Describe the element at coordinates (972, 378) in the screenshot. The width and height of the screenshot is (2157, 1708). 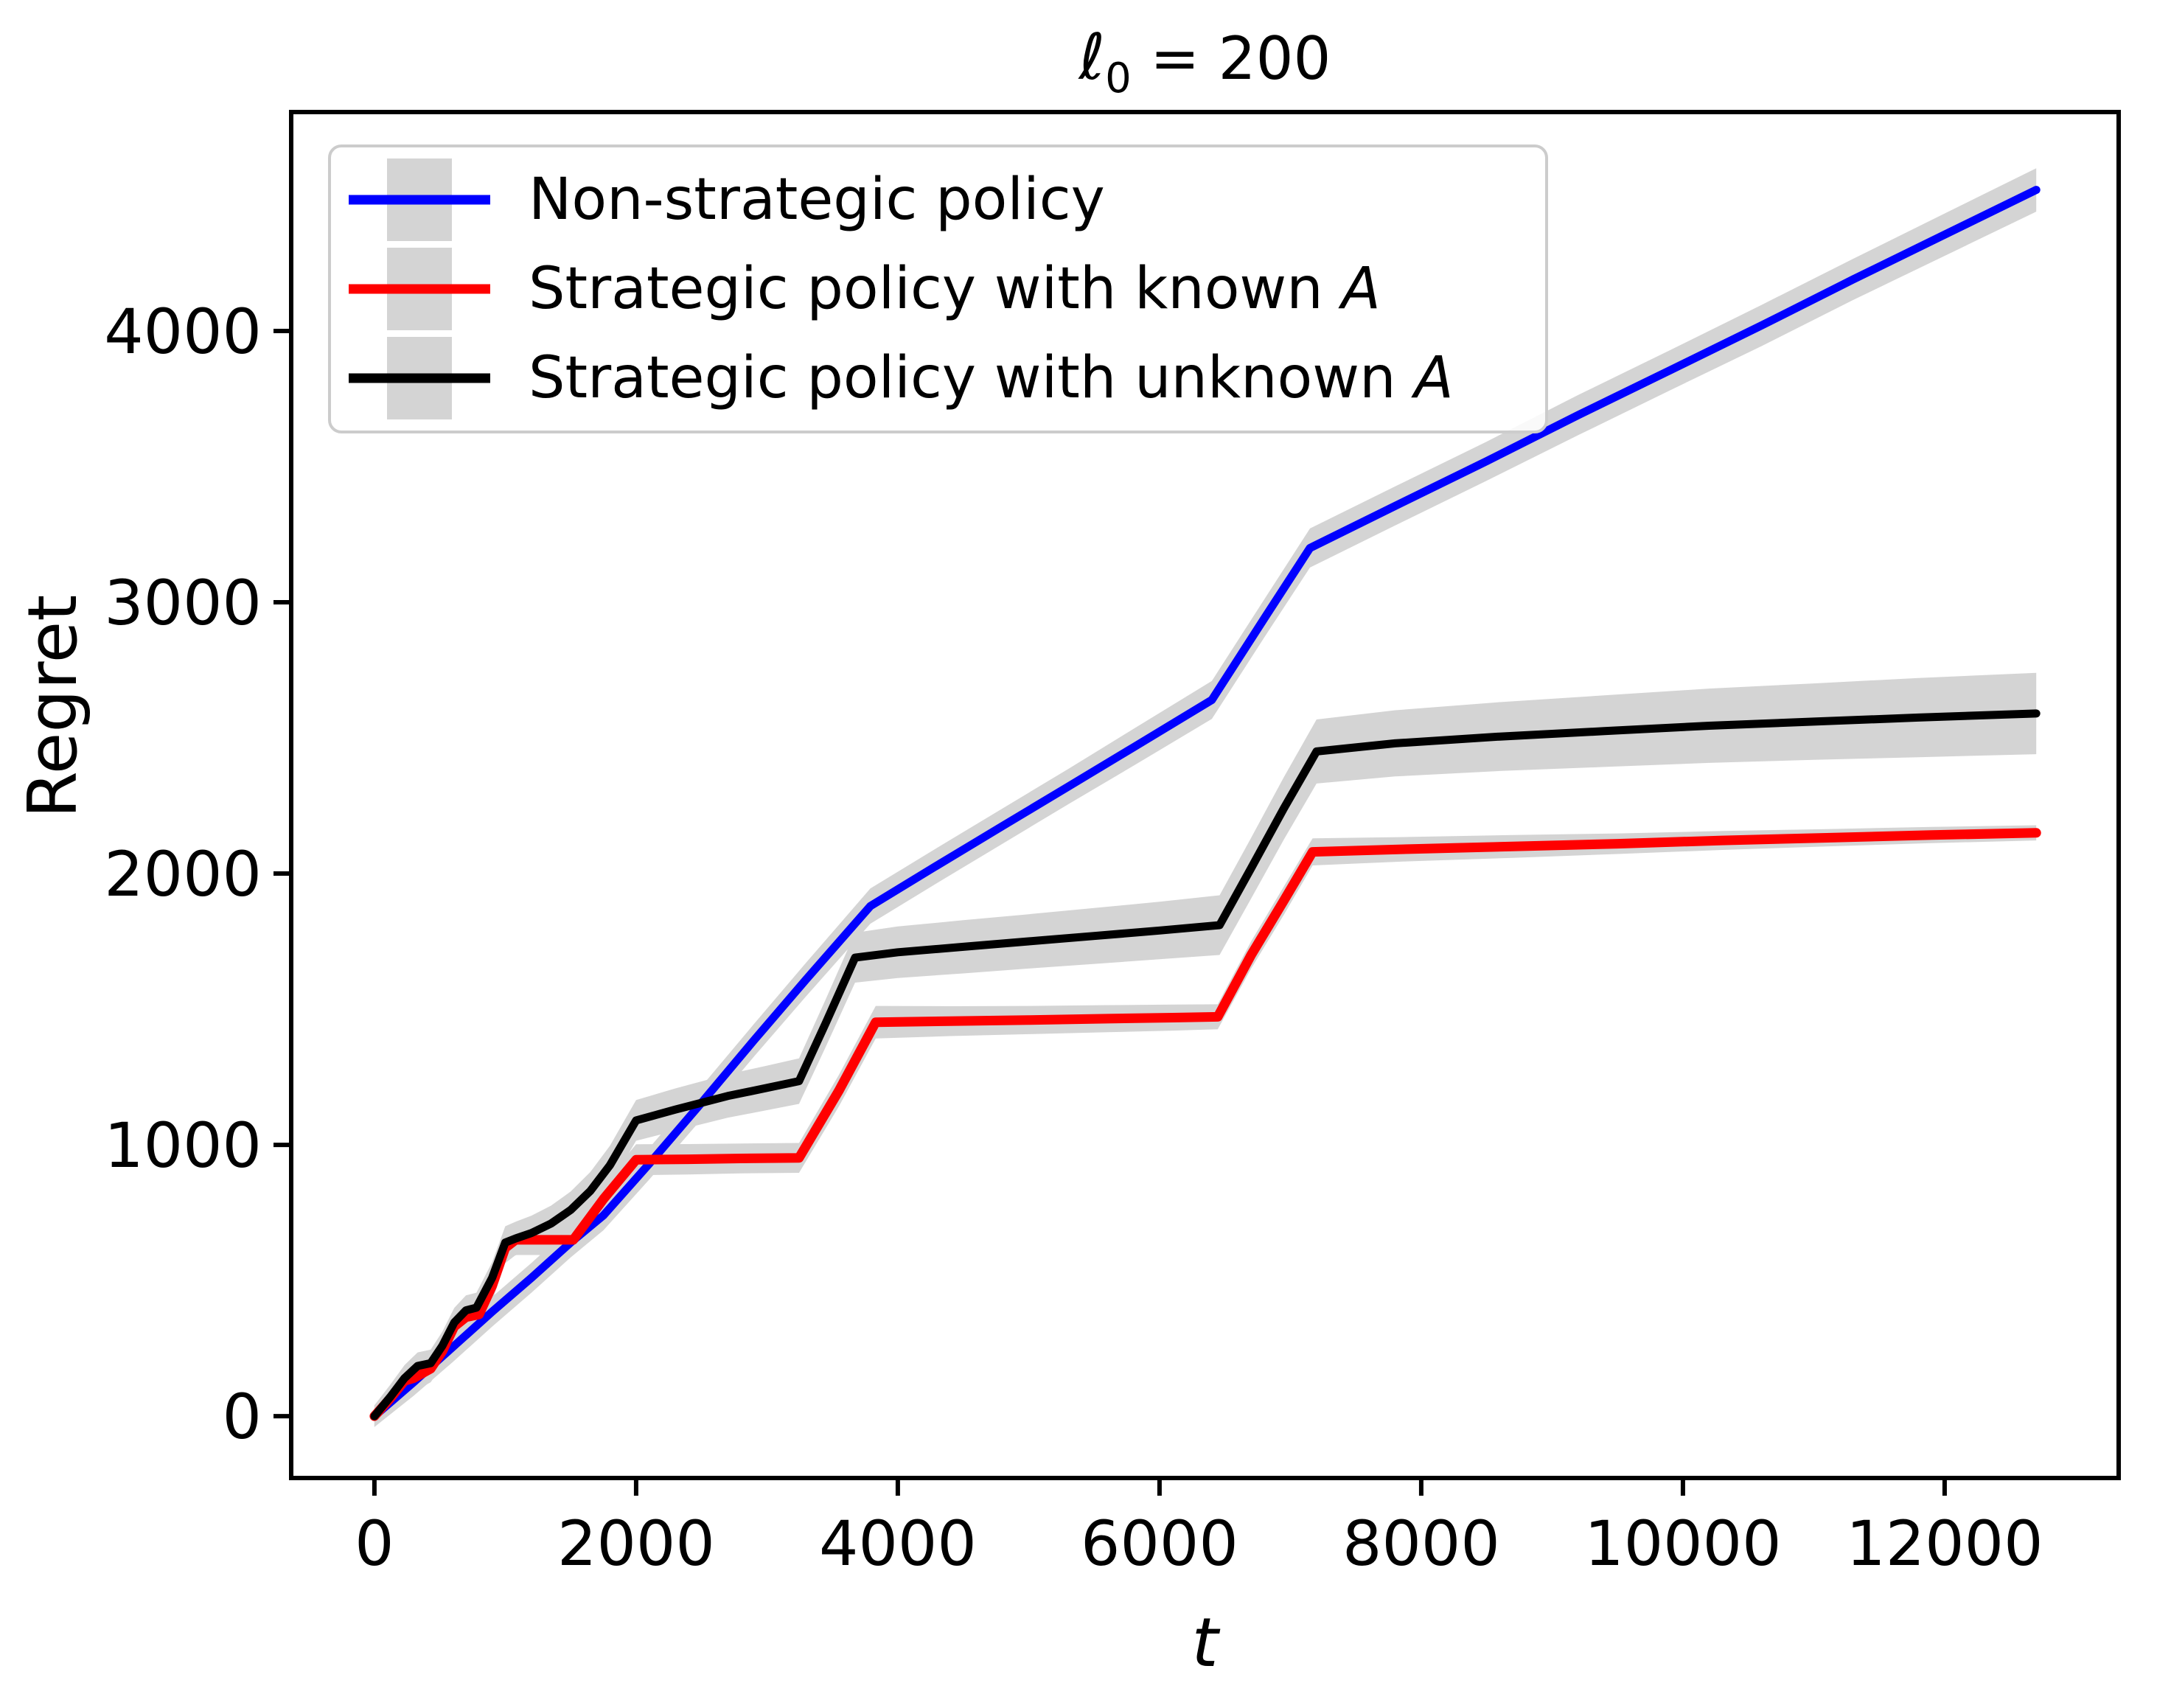
I see `legend-label-text: Strategic policy with unknown` at that location.